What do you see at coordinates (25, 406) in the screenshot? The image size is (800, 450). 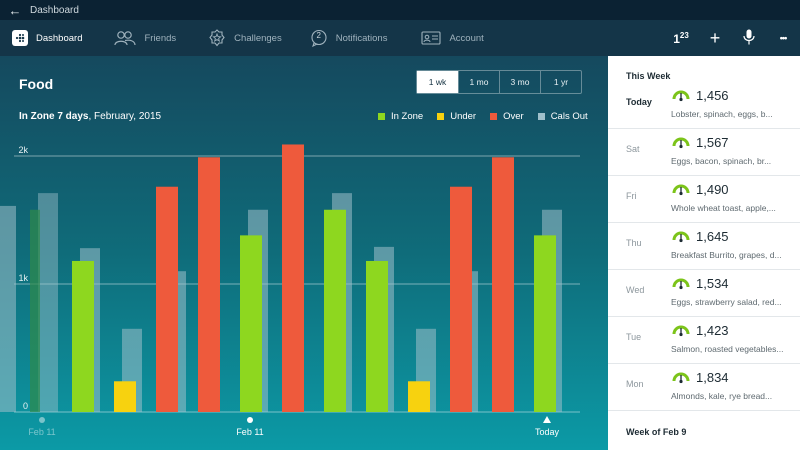 I see `y-tick-label: 0` at bounding box center [25, 406].